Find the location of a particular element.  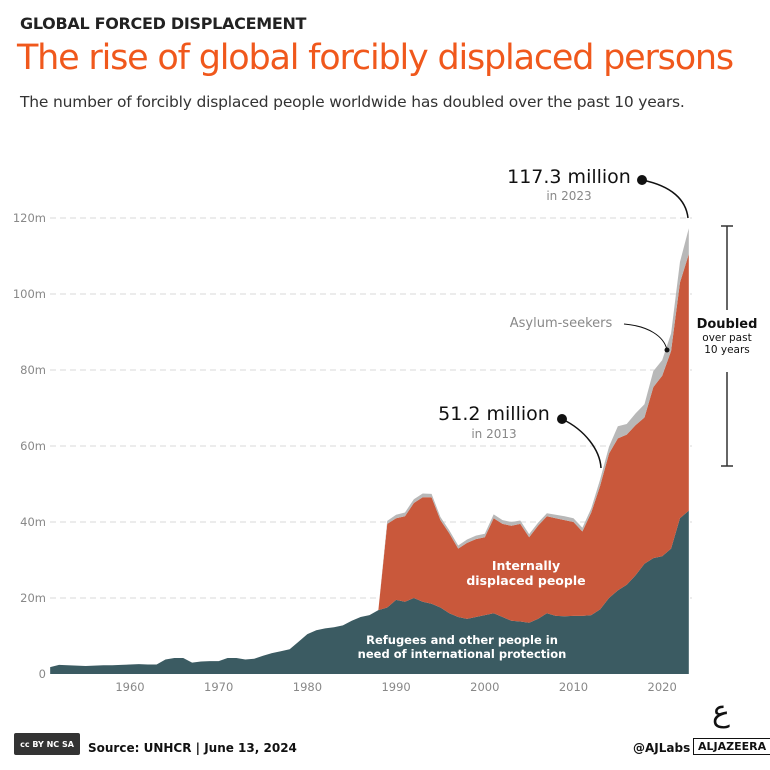

doubled-sub-1: over past is located at coordinates (726, 338).